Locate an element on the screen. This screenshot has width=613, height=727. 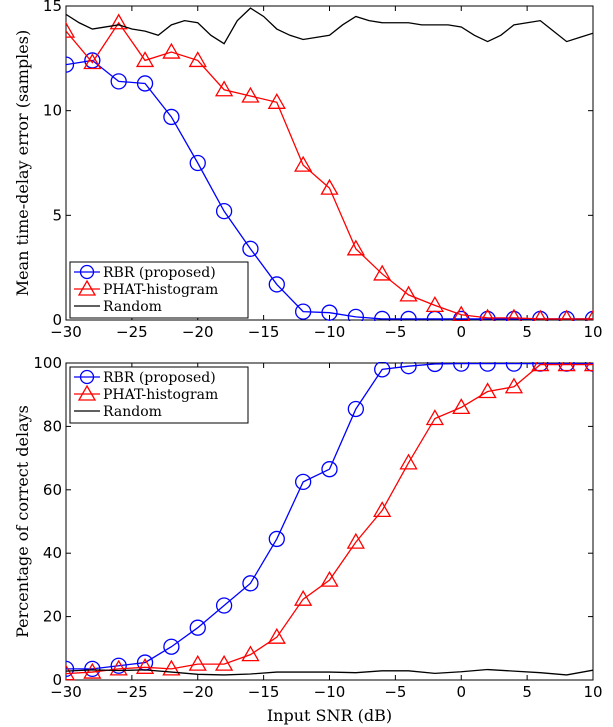
legend-entry: RBR (proposed) is located at coordinates (145, 272).